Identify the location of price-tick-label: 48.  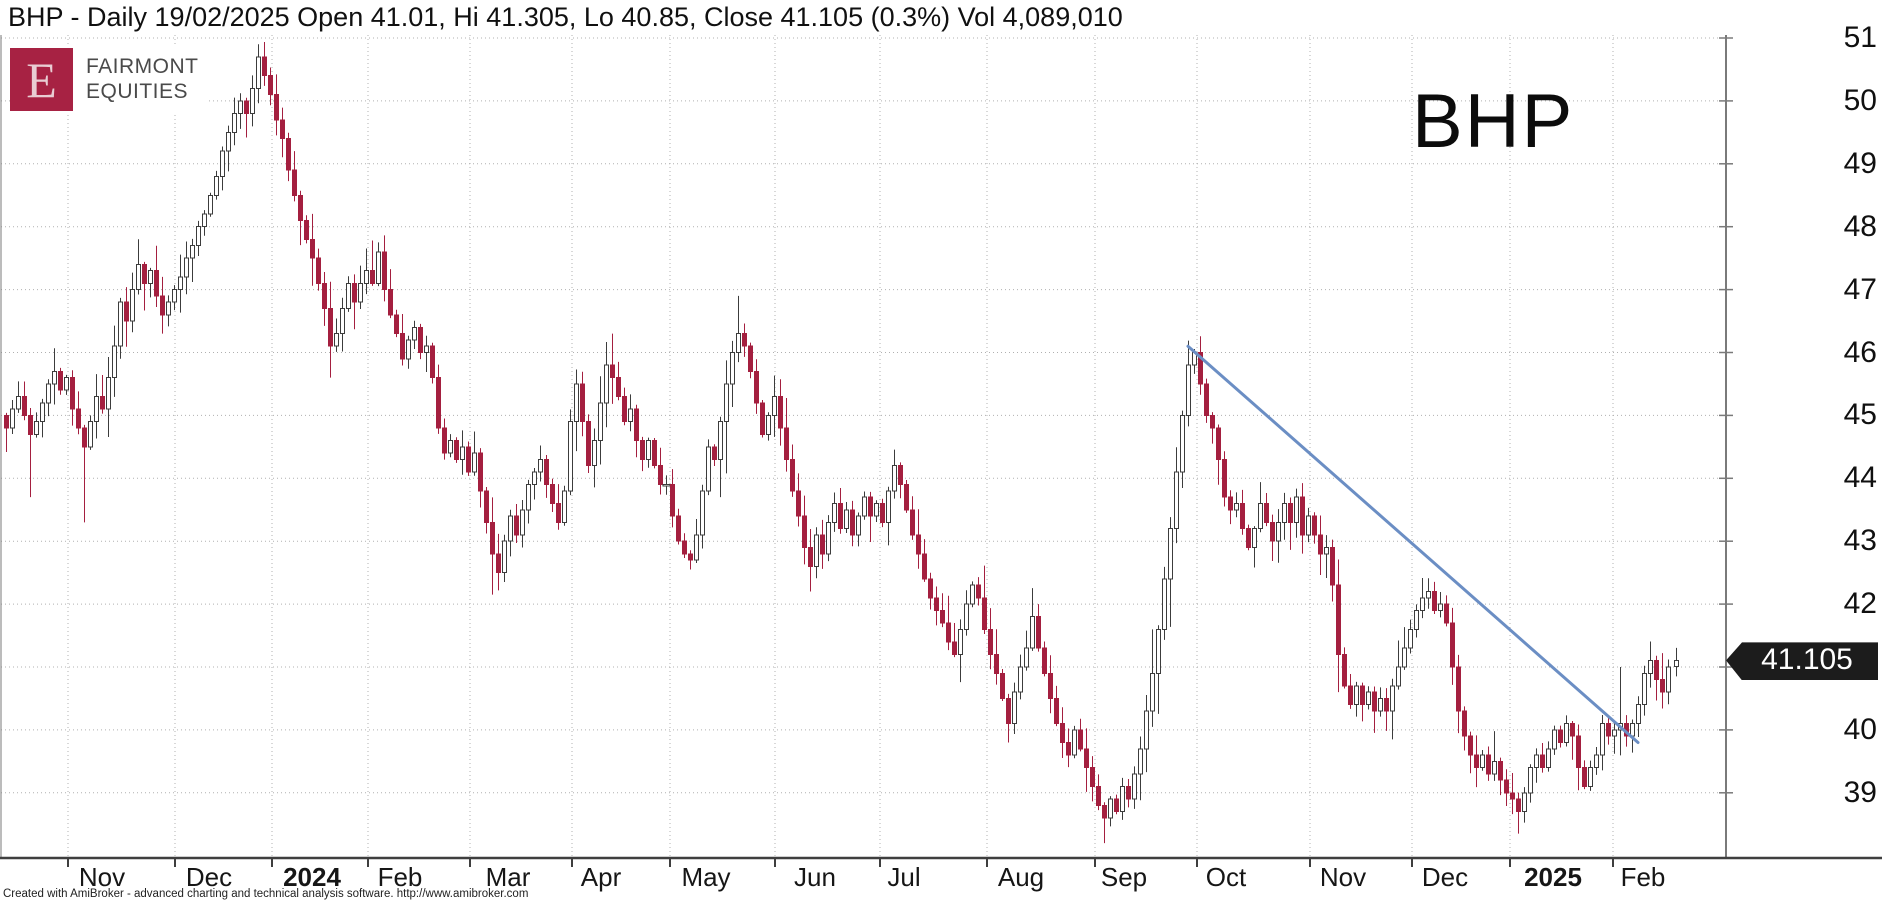
(1860, 226).